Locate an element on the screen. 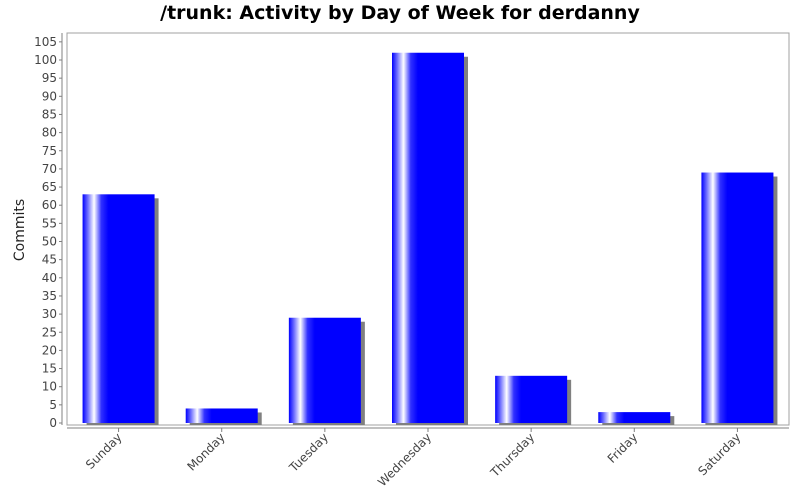  x-tick-label: Monday is located at coordinates (205, 451).